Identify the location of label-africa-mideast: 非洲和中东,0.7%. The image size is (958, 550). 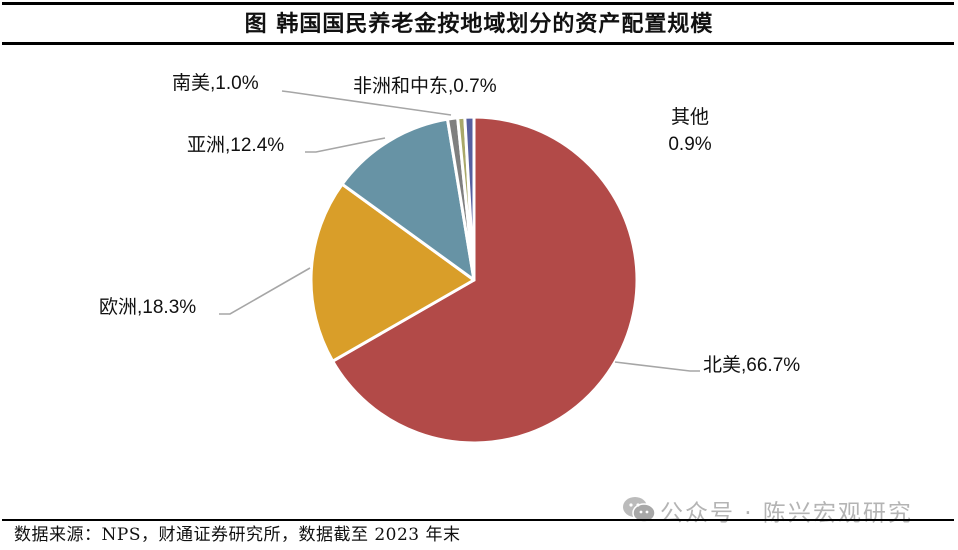
(425, 86).